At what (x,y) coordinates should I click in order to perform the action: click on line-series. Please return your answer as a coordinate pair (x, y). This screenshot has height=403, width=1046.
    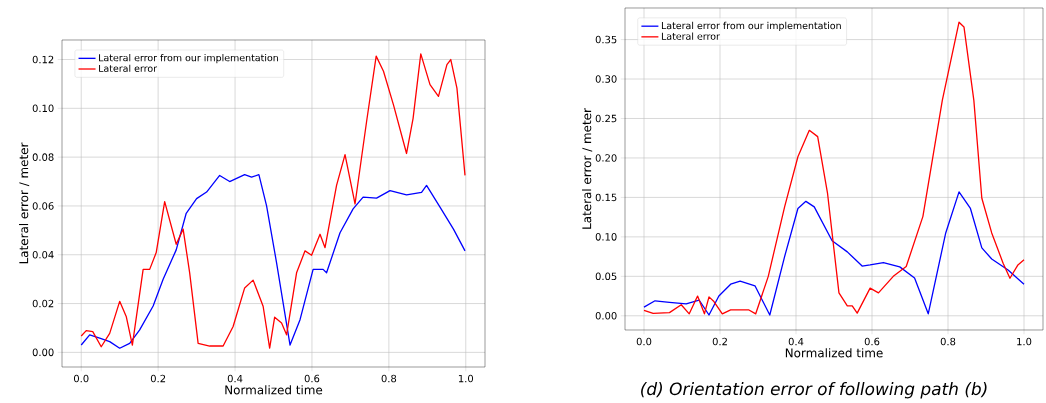
    Looking at the image, I should click on (834, 253).